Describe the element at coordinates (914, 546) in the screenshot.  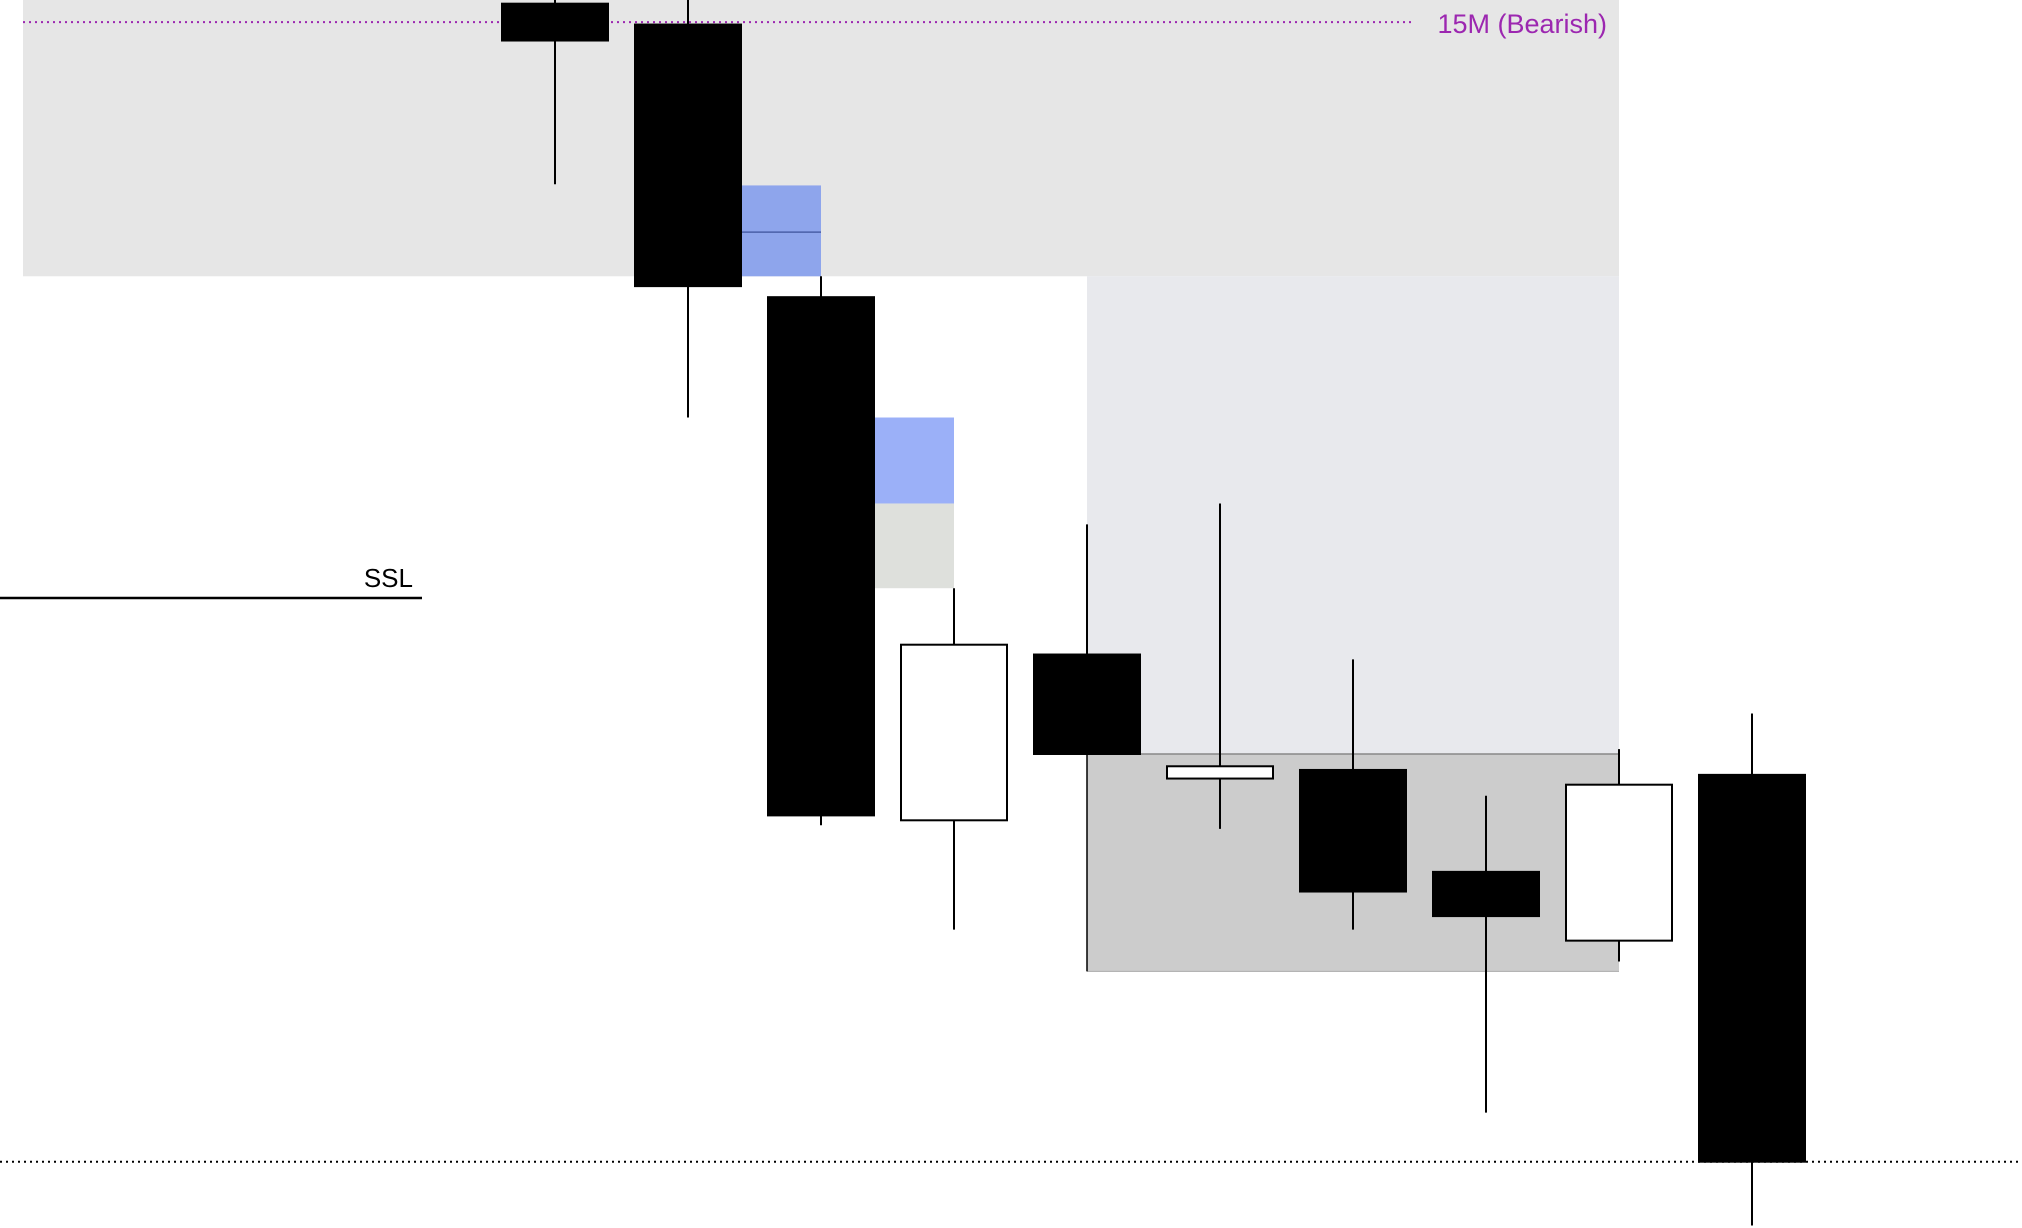
I see `fvg-zone-2-filled` at that location.